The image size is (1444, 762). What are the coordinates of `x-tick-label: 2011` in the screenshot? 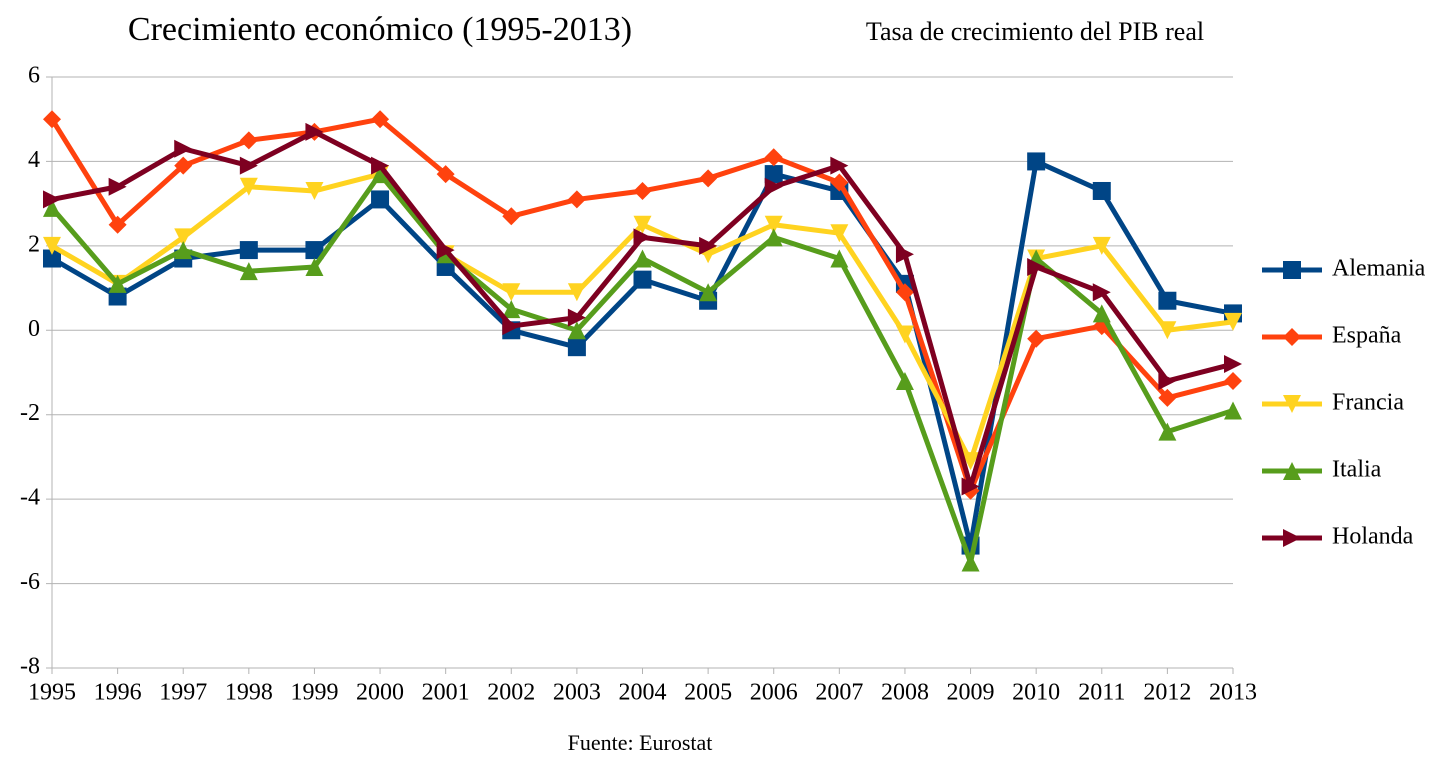 It's located at (1101, 693).